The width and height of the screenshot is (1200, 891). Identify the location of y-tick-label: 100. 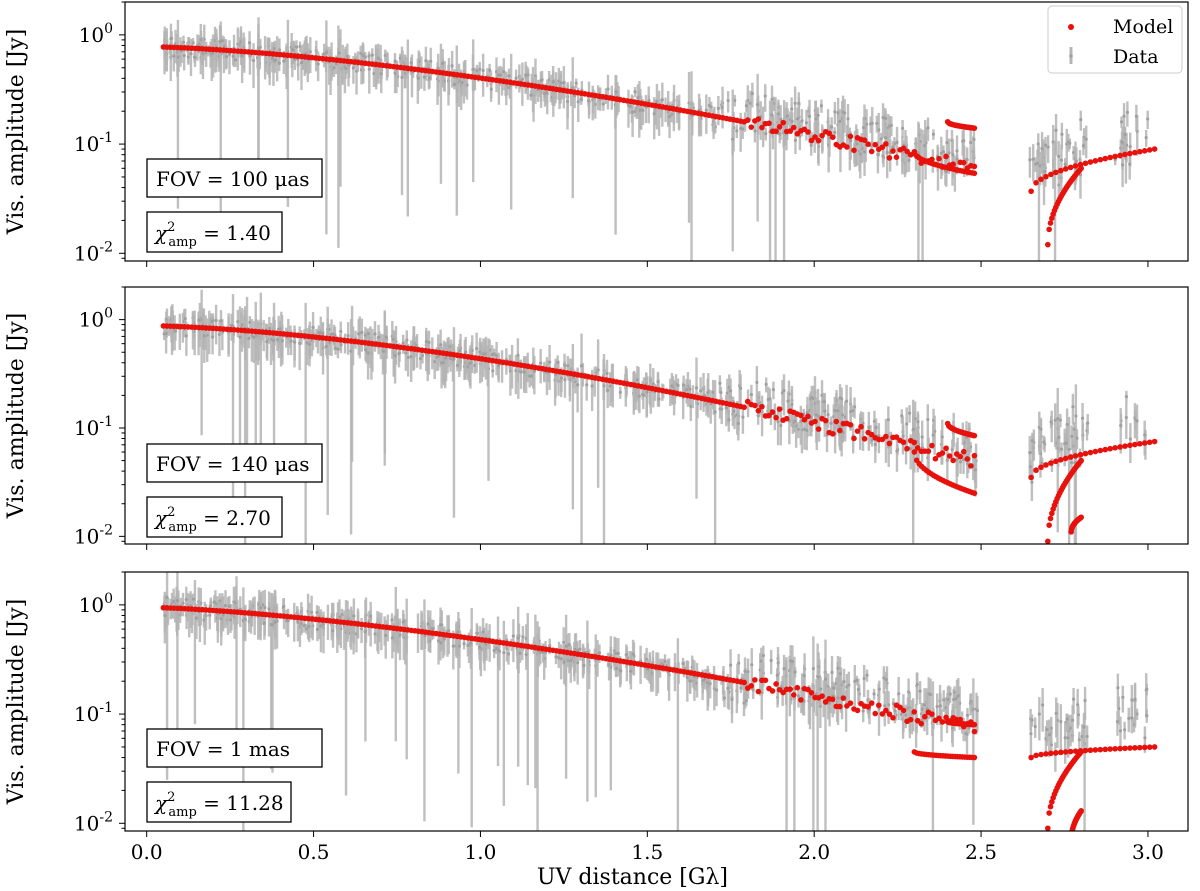
(96, 34).